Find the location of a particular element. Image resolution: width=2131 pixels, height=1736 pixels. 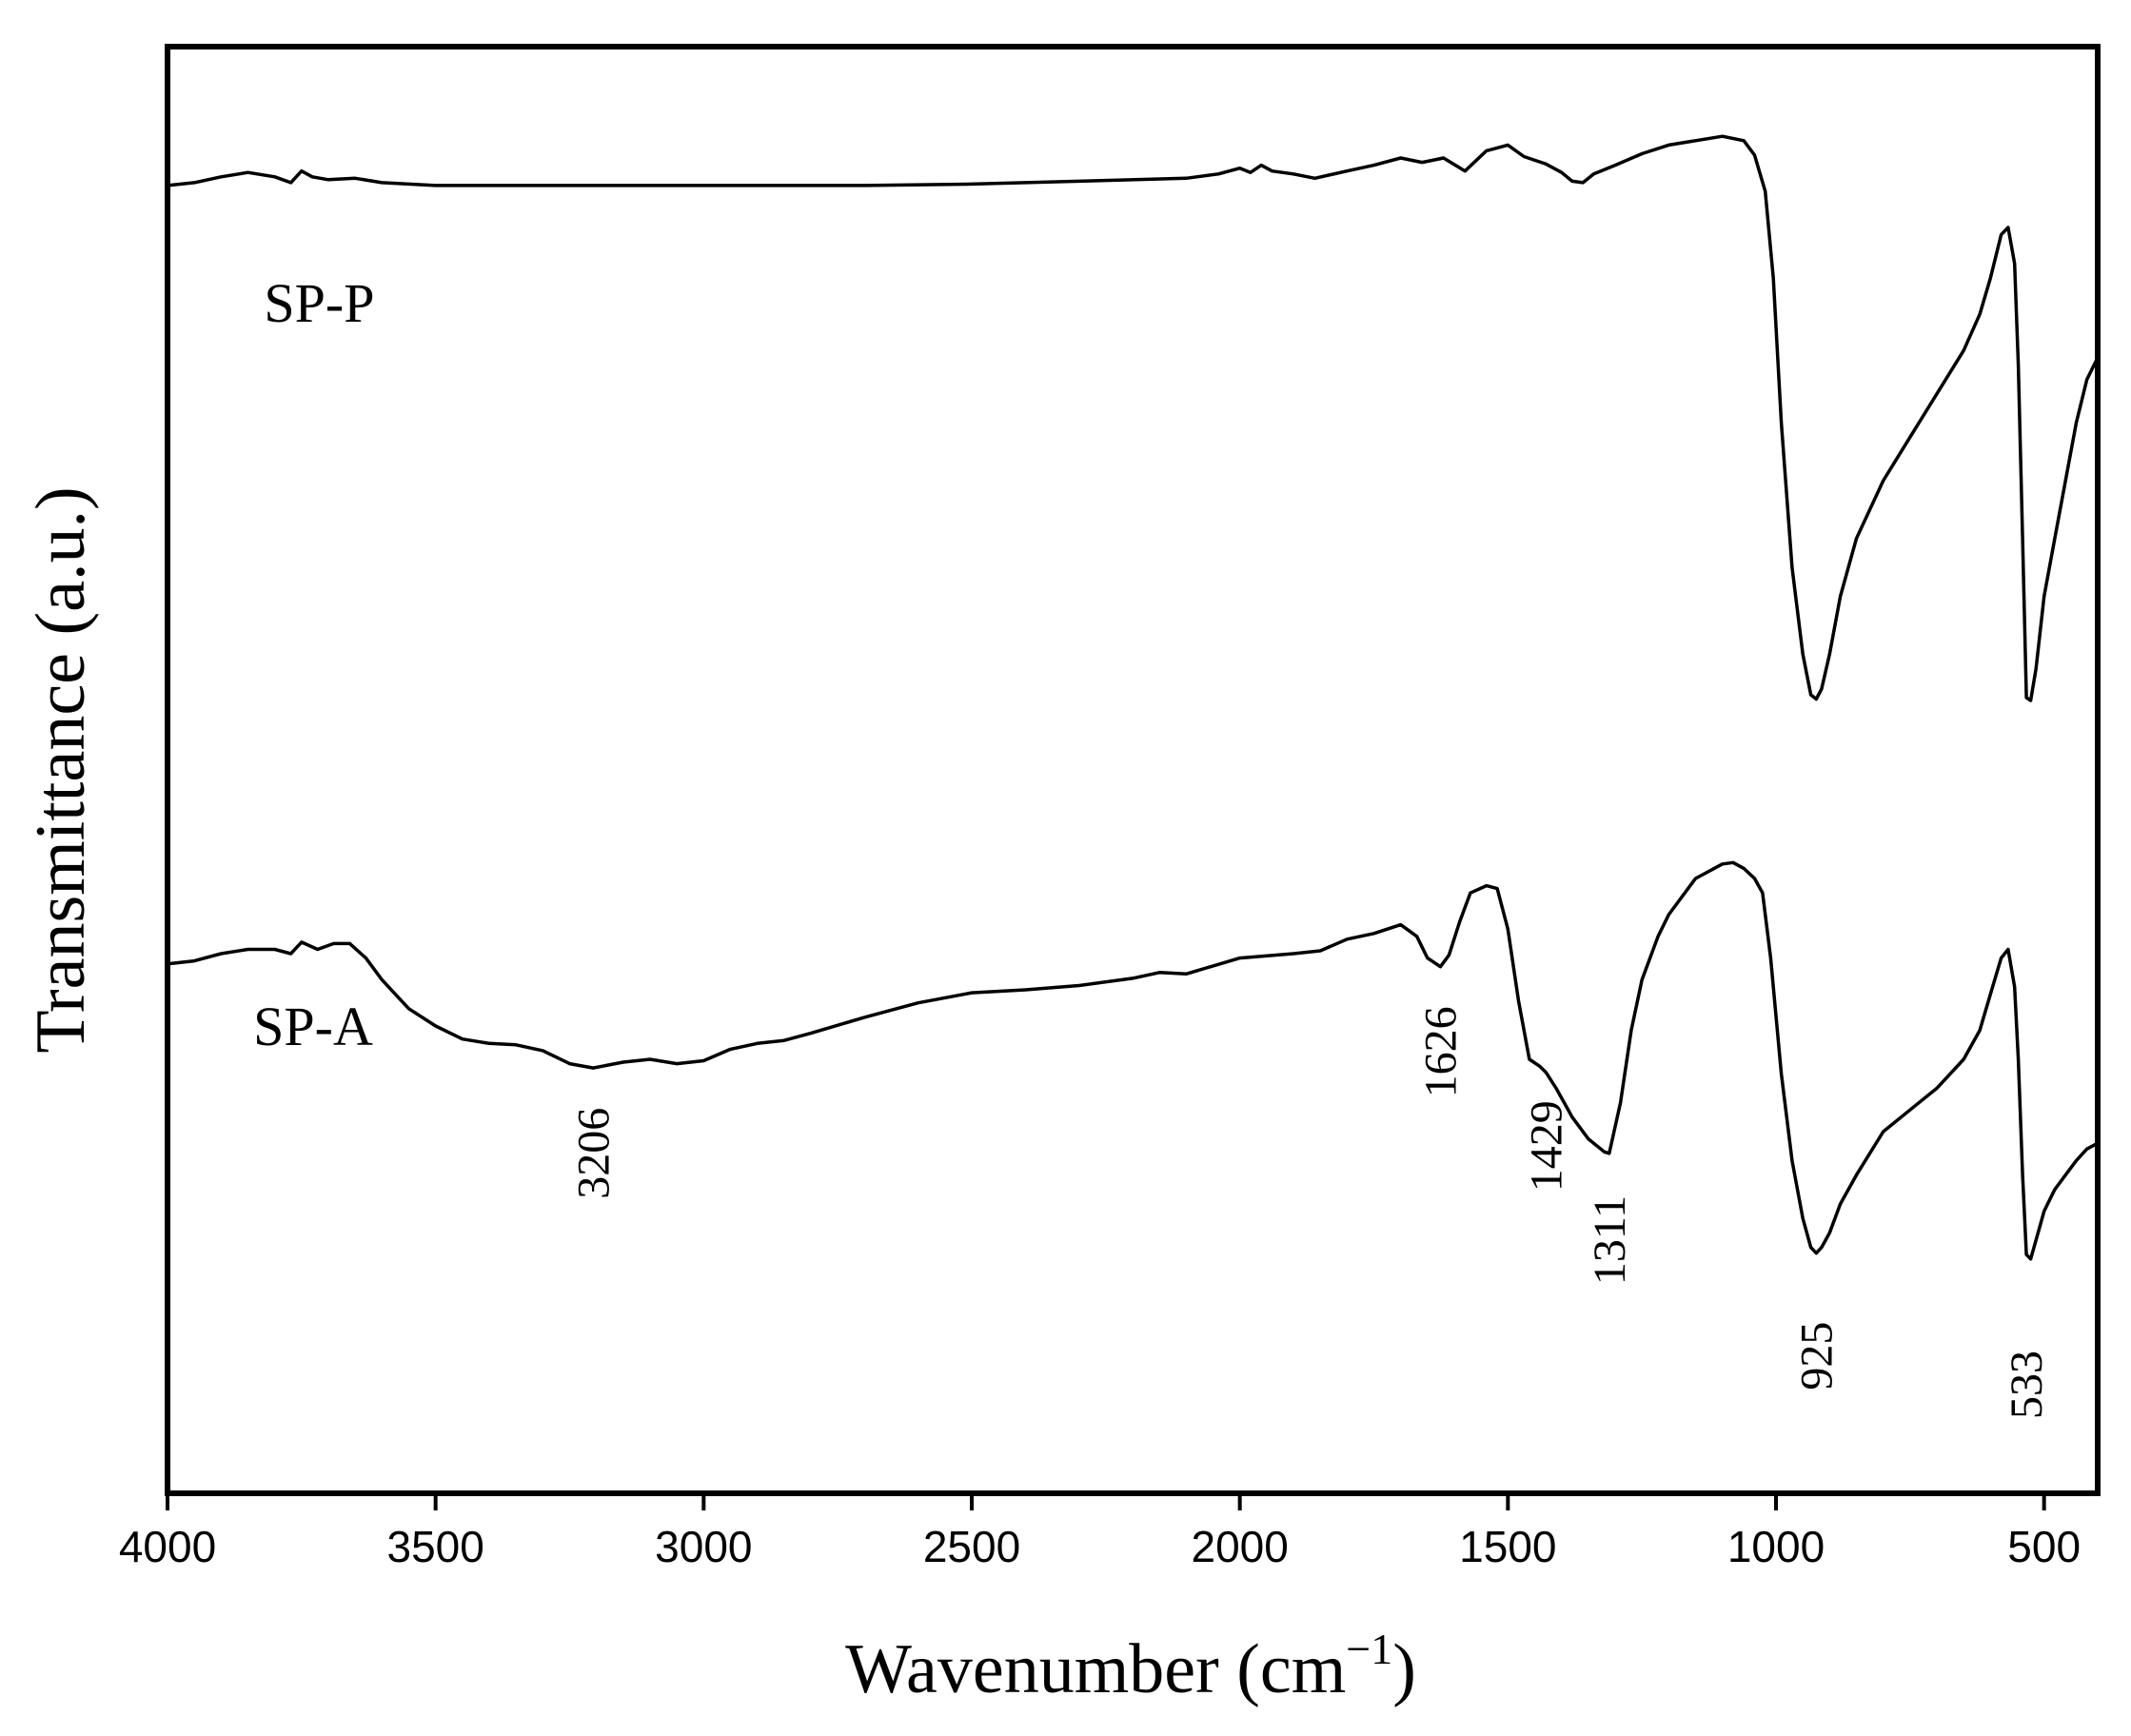

x-tick-label: 3000 is located at coordinates (703, 1546).